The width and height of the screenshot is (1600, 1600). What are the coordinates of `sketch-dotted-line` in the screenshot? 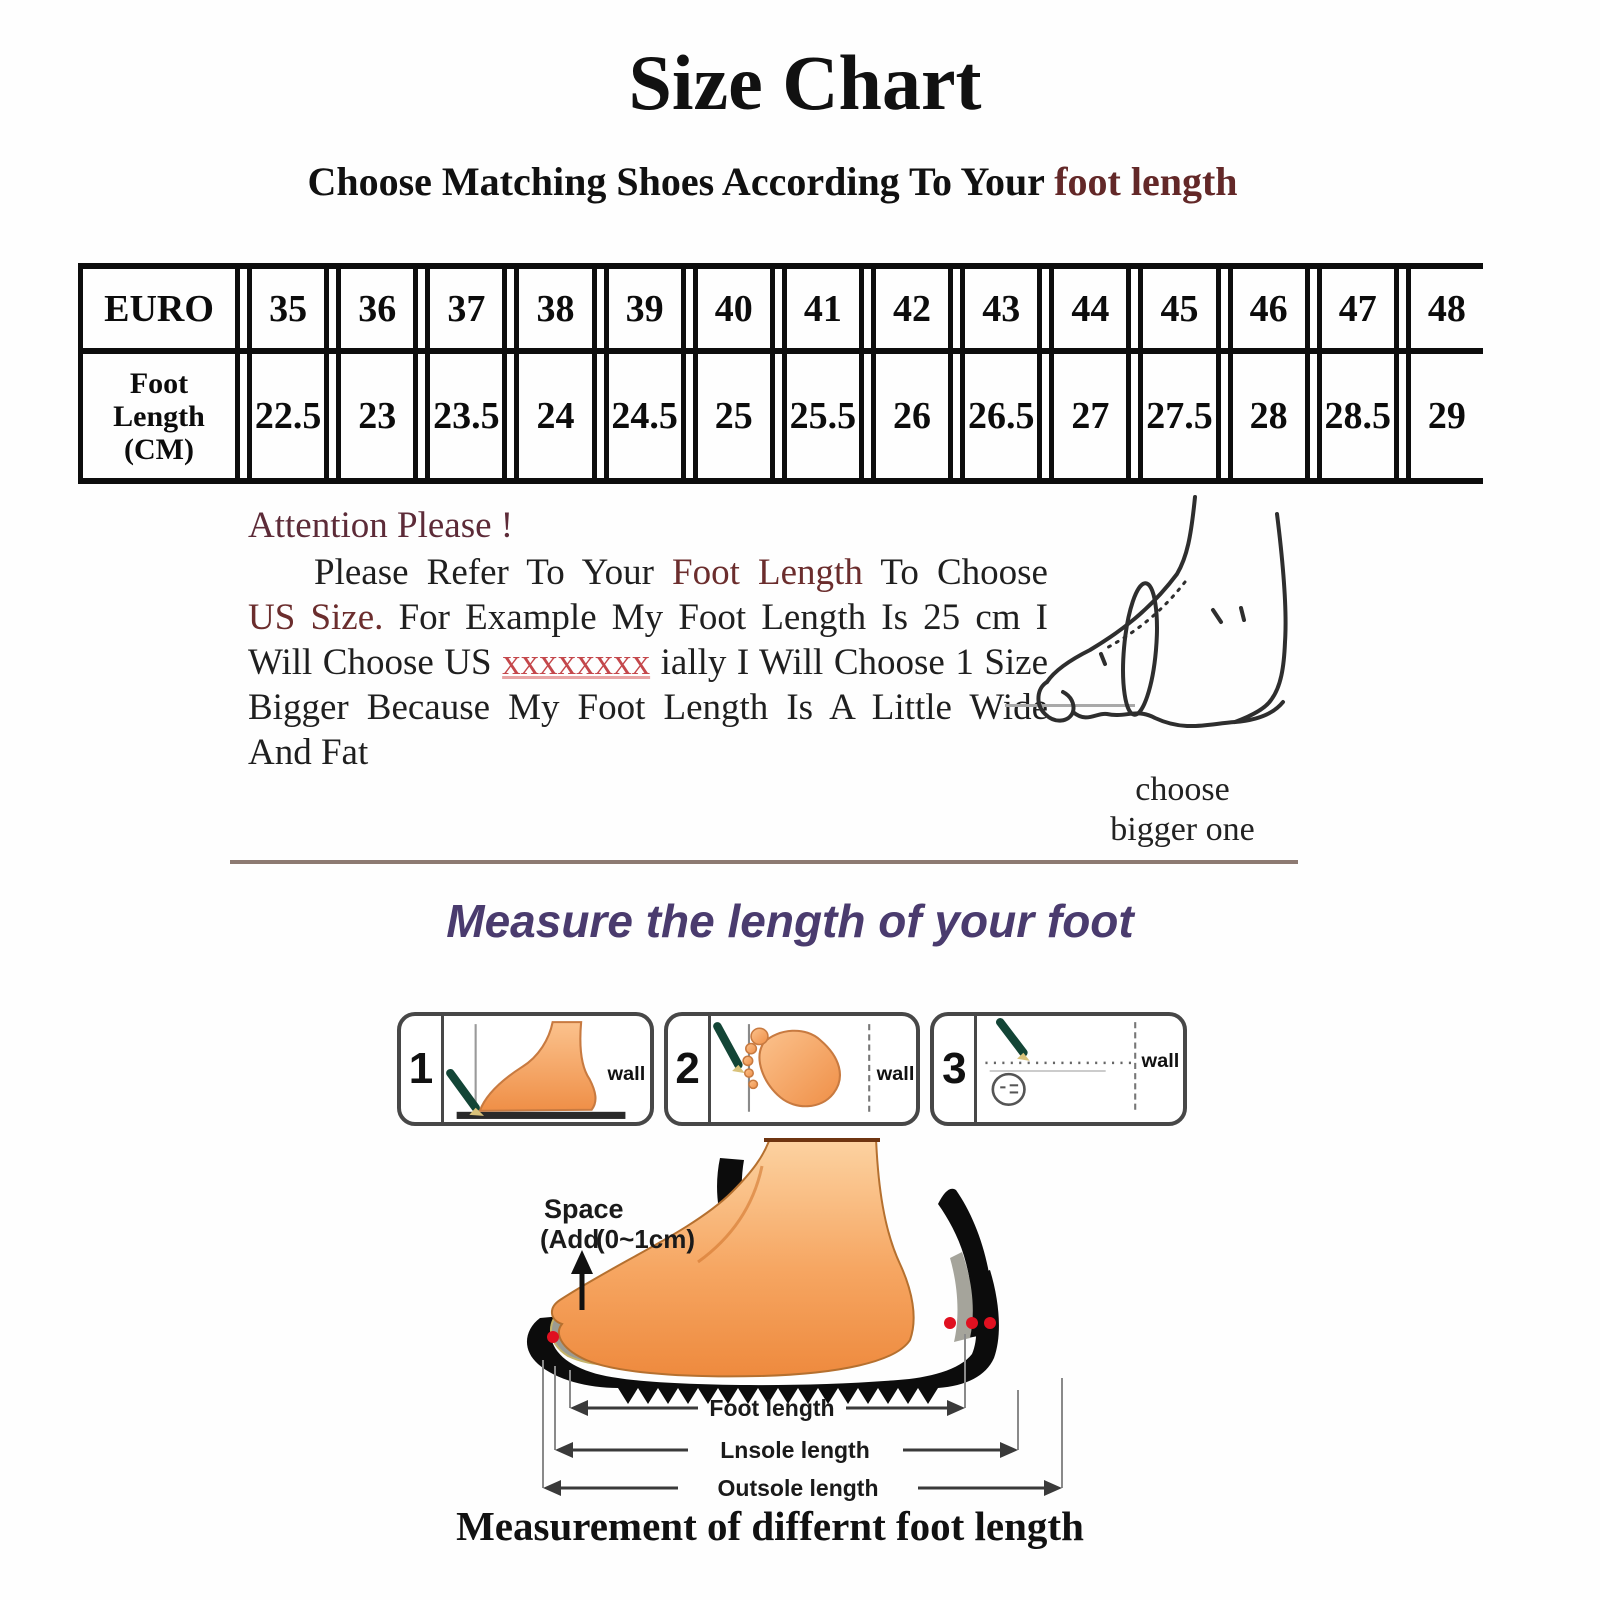 It's located at (1144, 616).